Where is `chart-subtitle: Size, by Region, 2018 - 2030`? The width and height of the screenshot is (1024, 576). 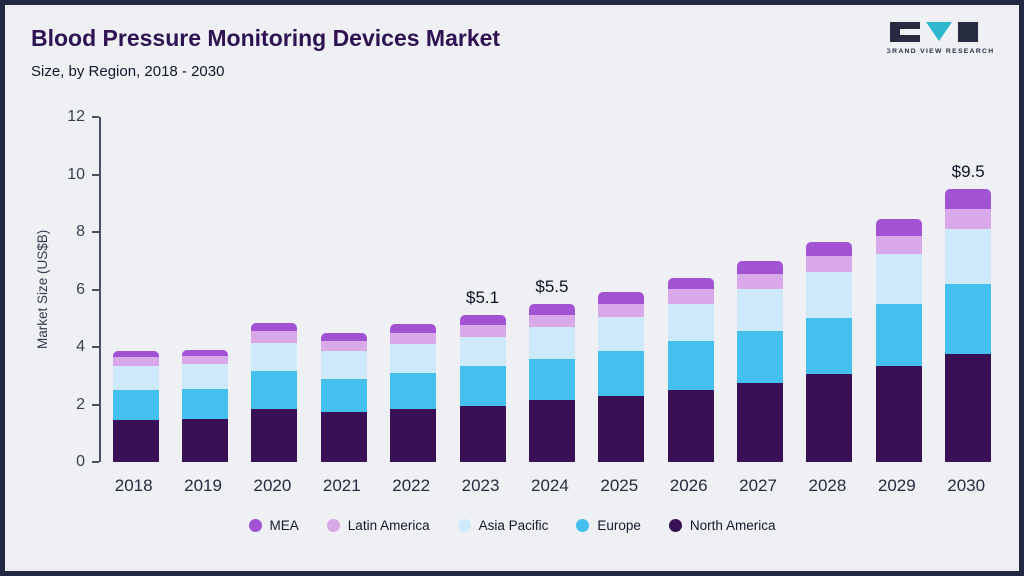
chart-subtitle: Size, by Region, 2018 - 2030 is located at coordinates (128, 71).